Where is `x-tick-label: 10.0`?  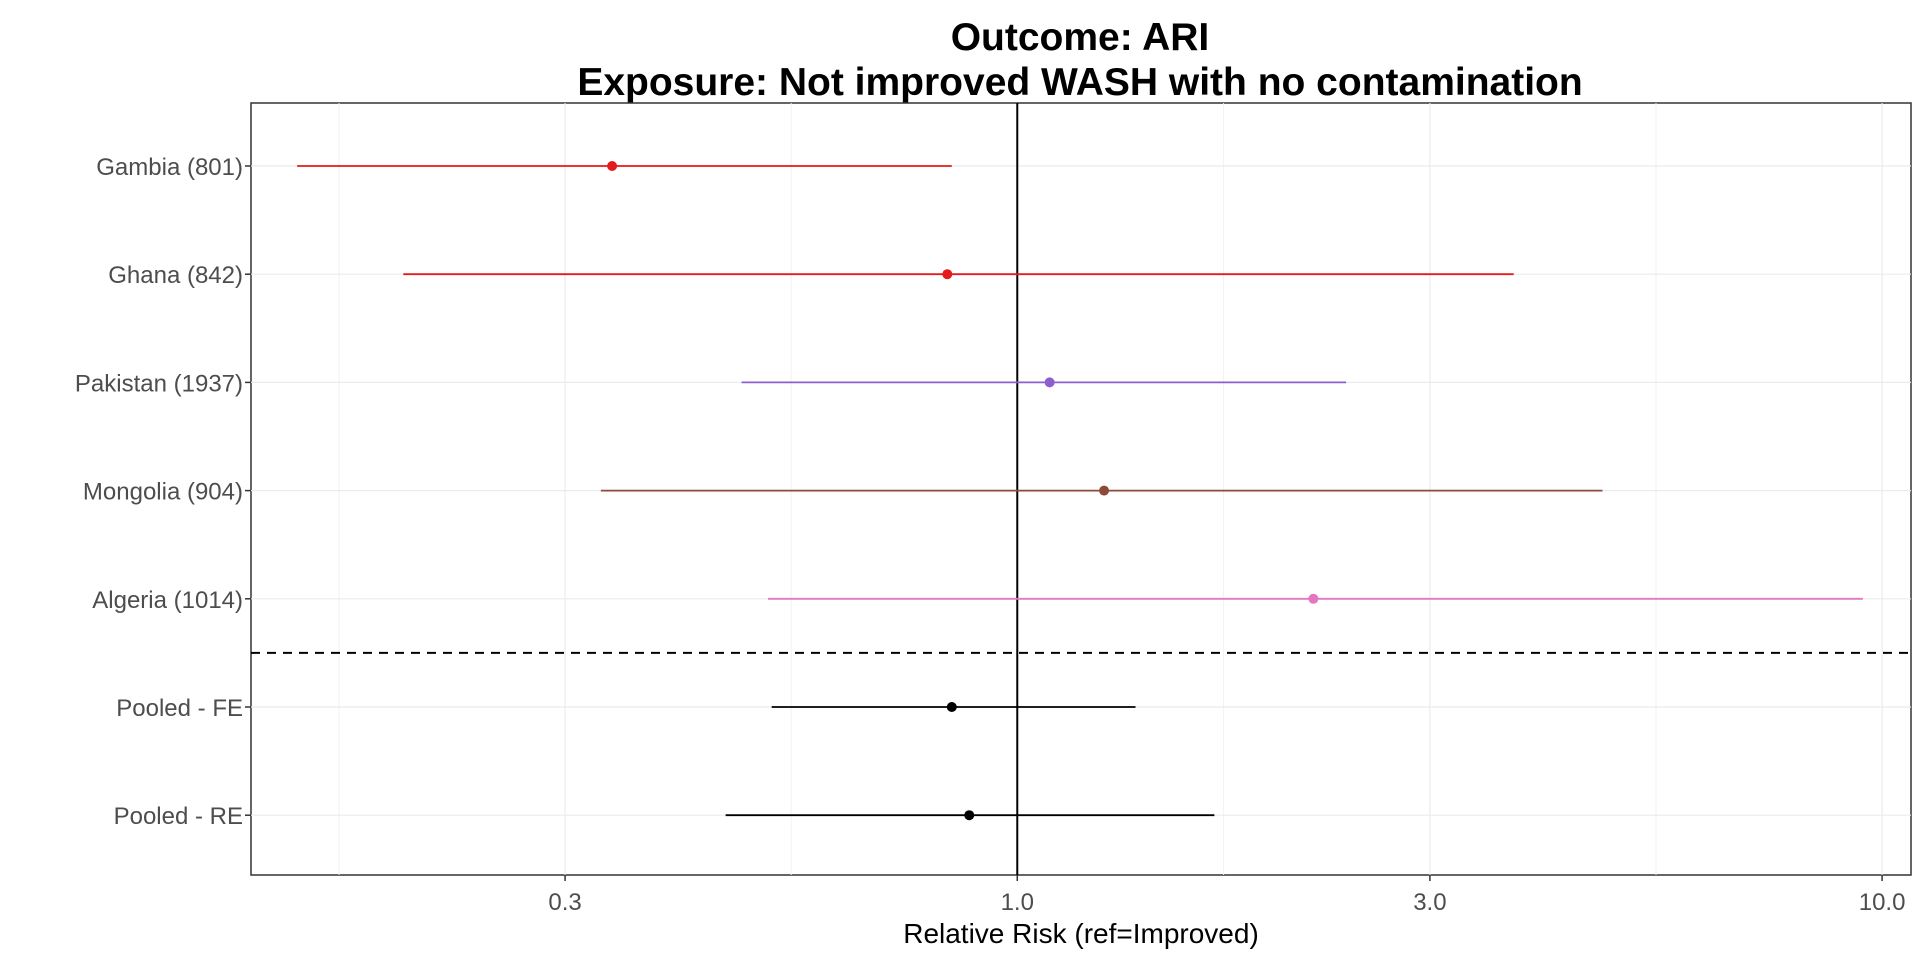
x-tick-label: 10.0 is located at coordinates (1882, 902).